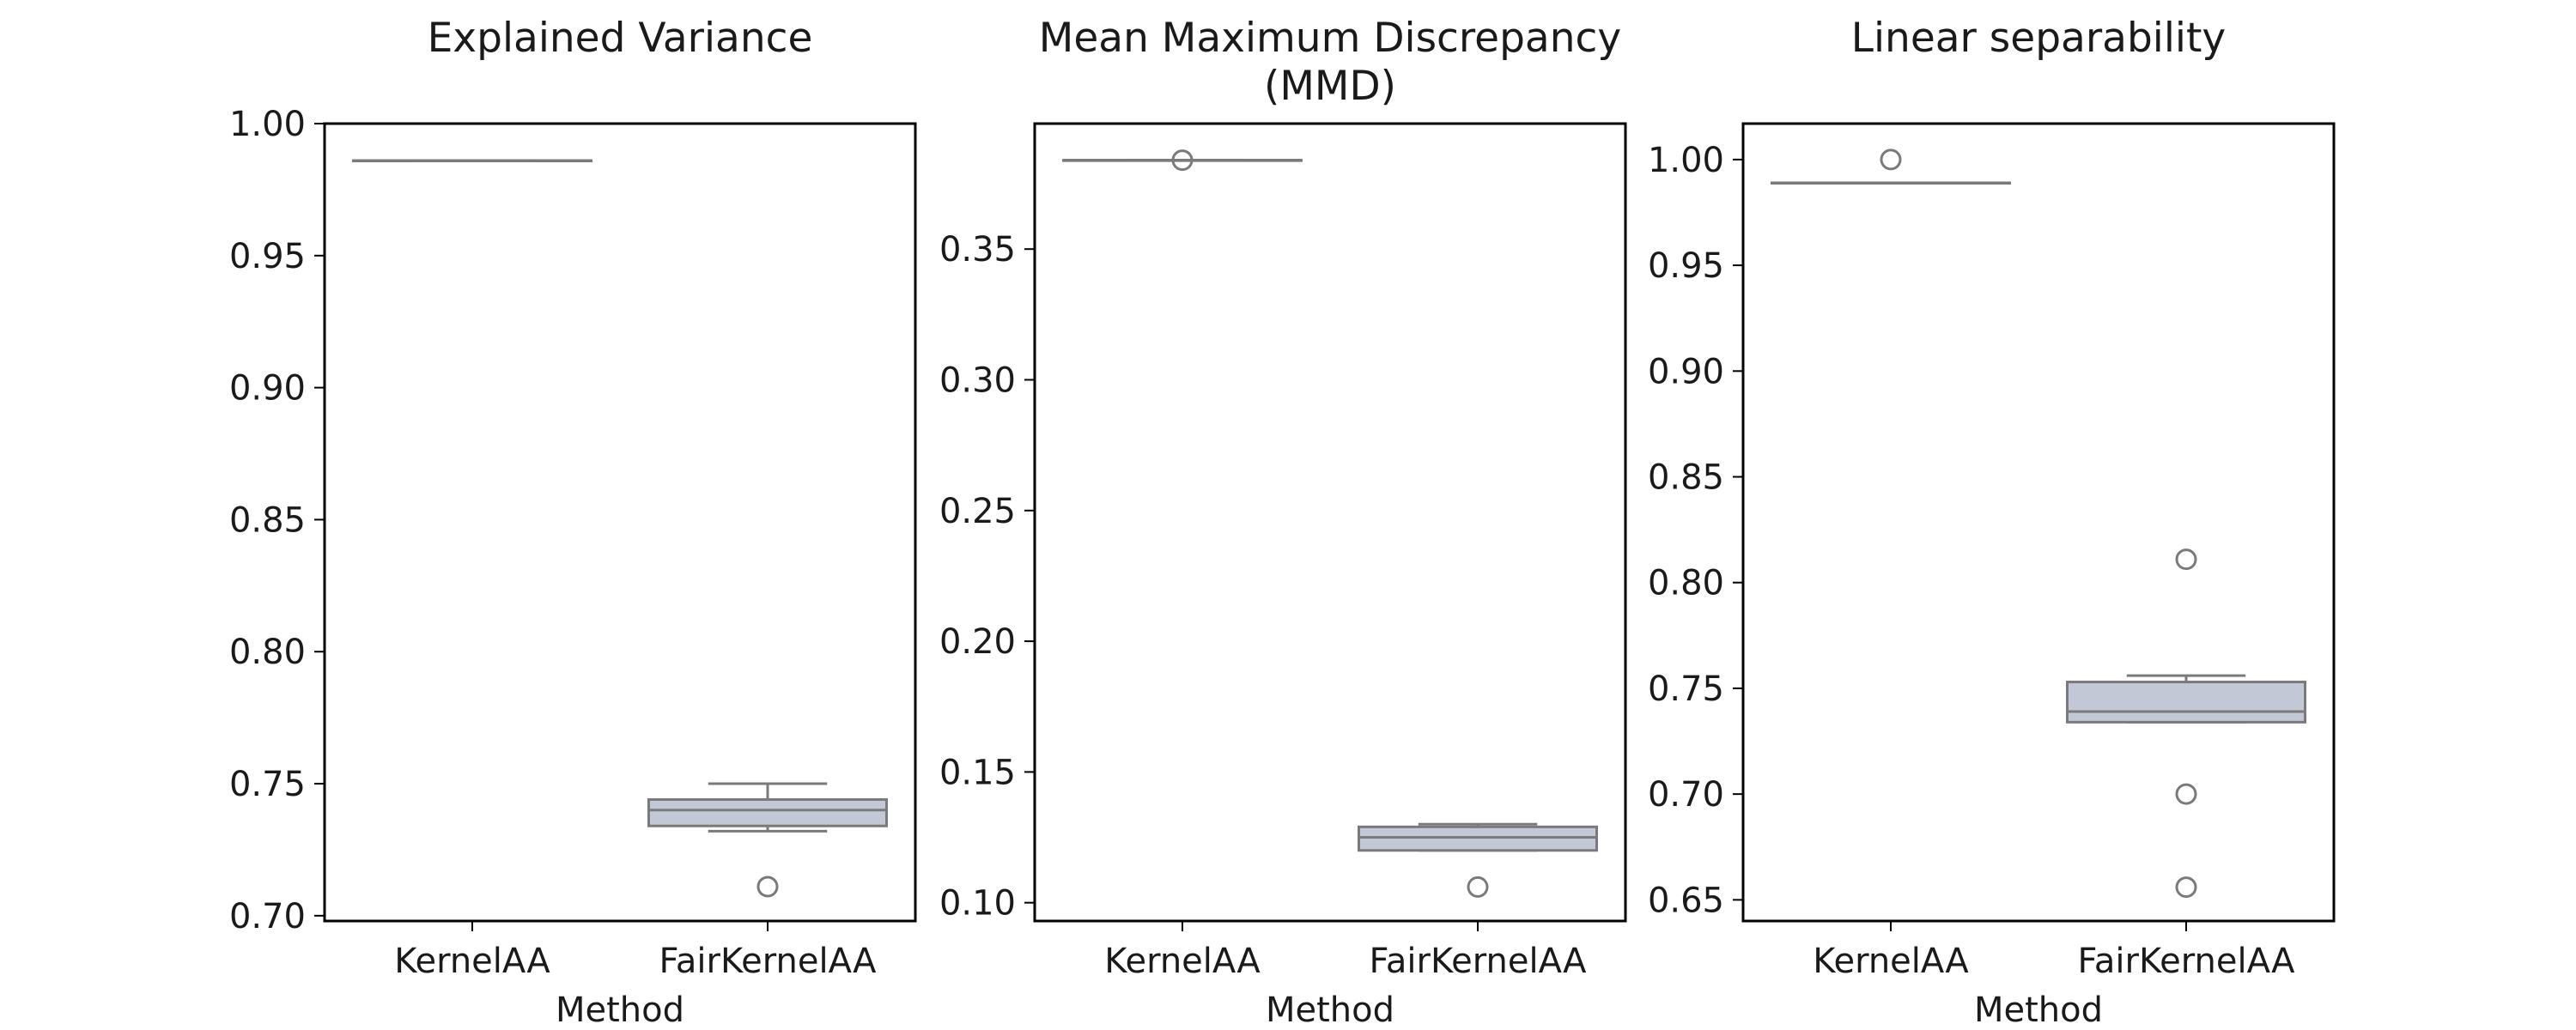 This screenshot has width=2576, height=1030. I want to click on chart-title: Linear separability, so click(2039, 38).